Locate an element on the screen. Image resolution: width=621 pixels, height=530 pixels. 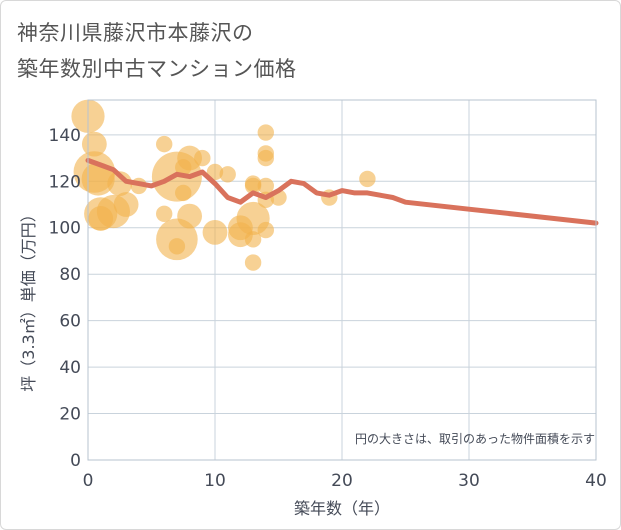
x-axis-label: 築年数（年） is located at coordinates (342, 508).